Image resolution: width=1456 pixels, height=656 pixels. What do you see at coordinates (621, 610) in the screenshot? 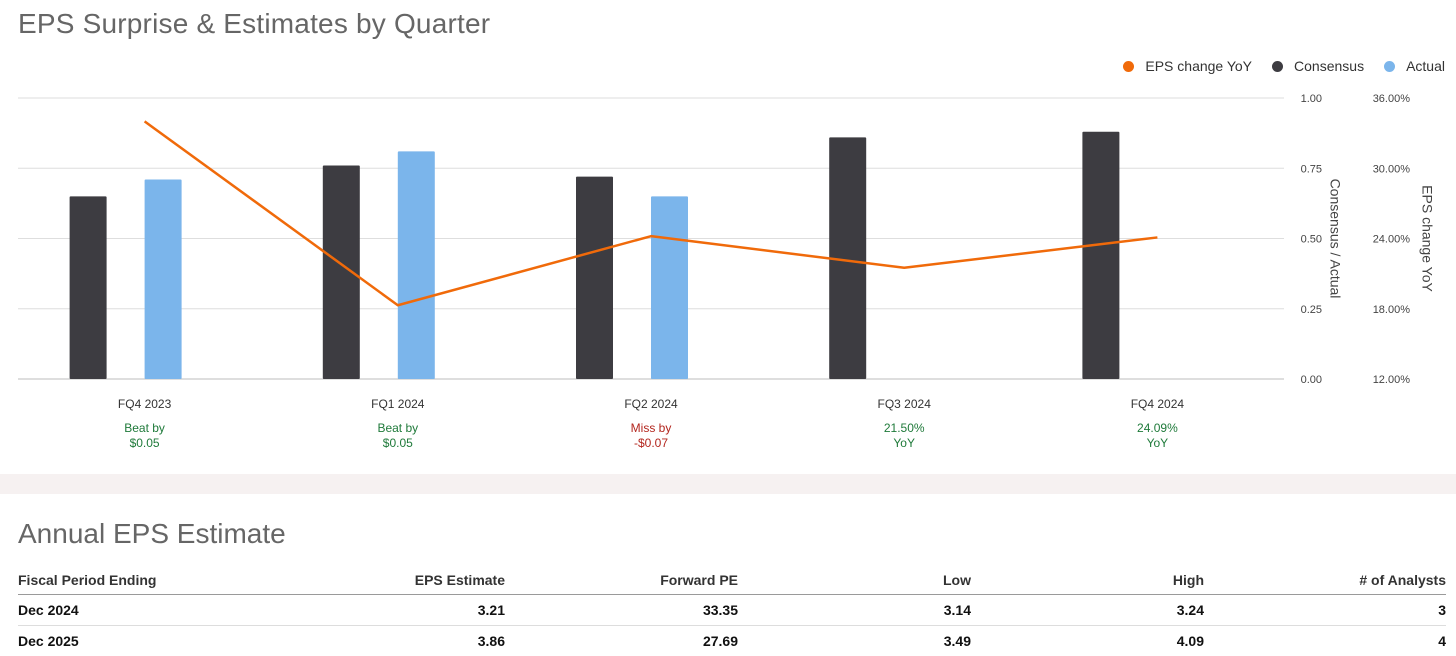
I see `cell-forward-pe: 33.35` at bounding box center [621, 610].